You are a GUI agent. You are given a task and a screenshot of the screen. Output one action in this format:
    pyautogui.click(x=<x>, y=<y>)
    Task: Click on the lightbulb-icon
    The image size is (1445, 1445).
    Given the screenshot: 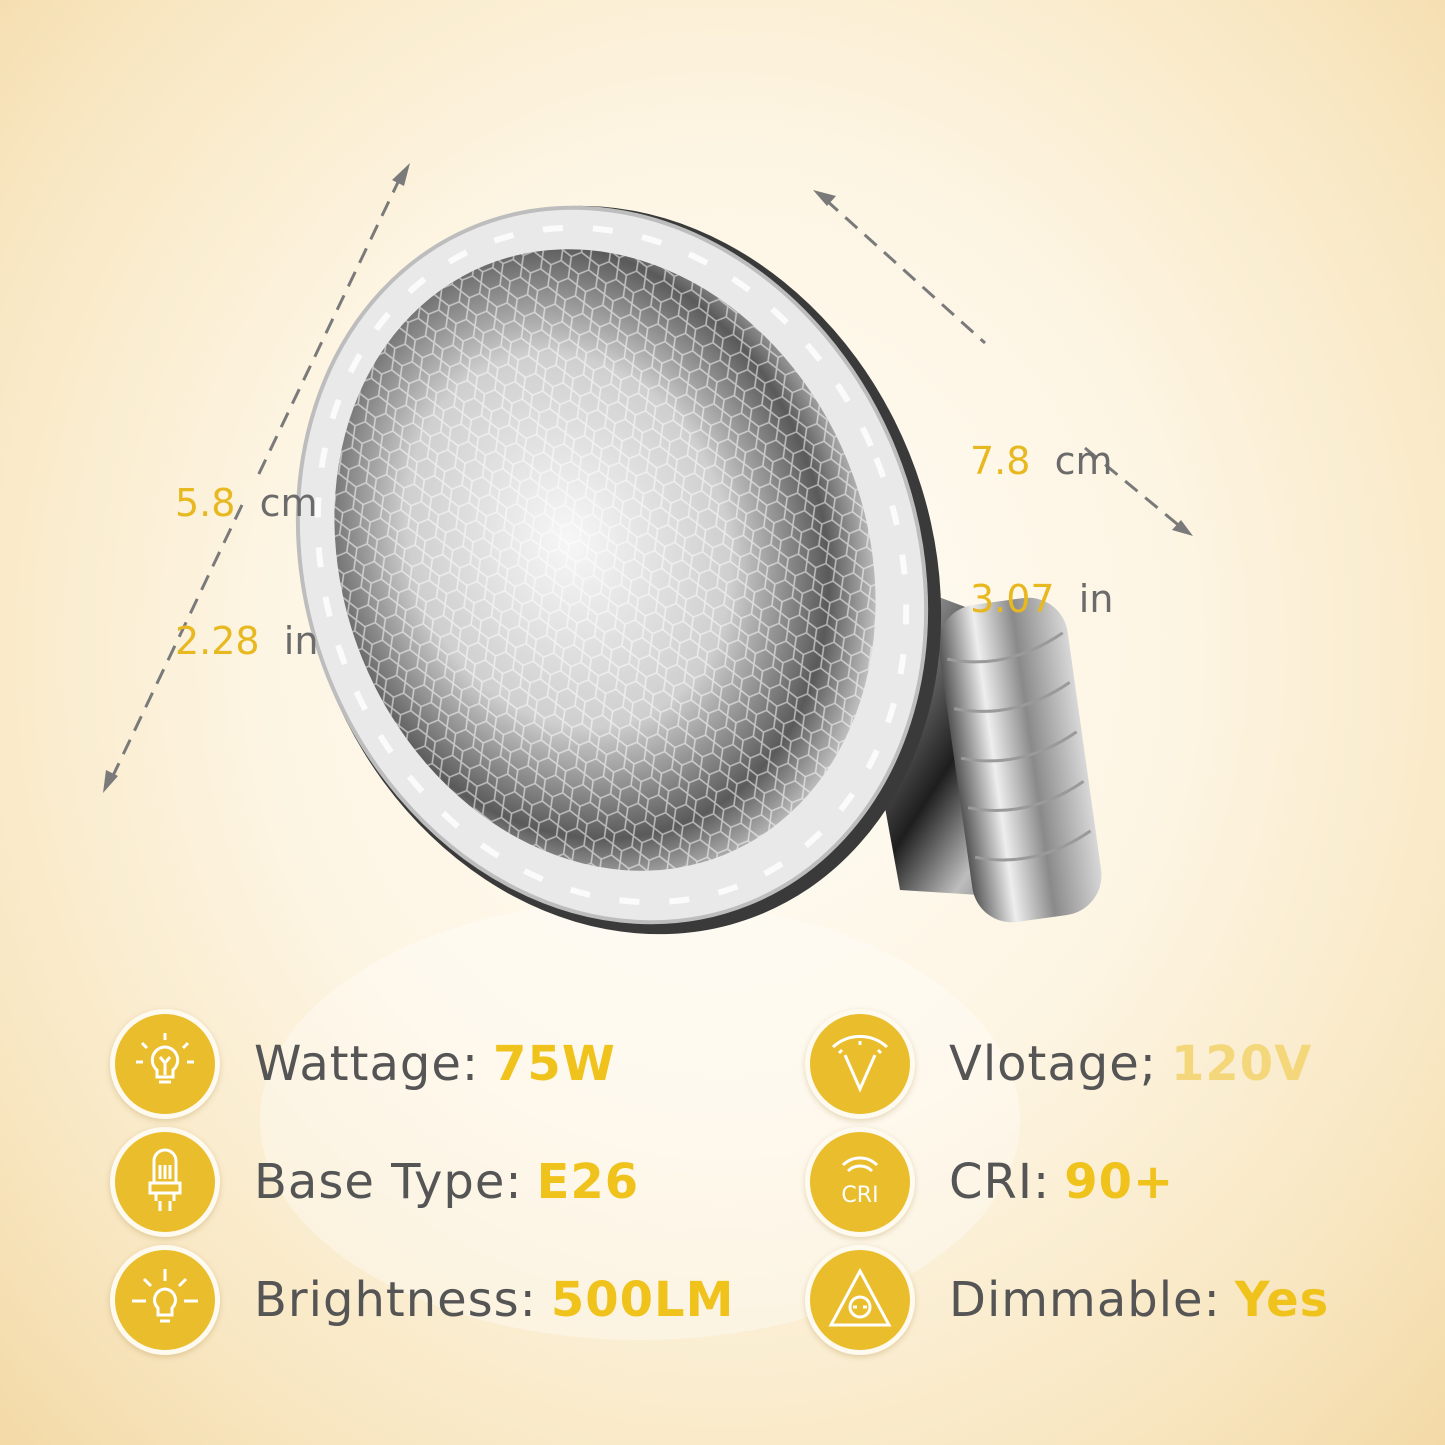 What is the action you would take?
    pyautogui.click(x=165, y=1064)
    